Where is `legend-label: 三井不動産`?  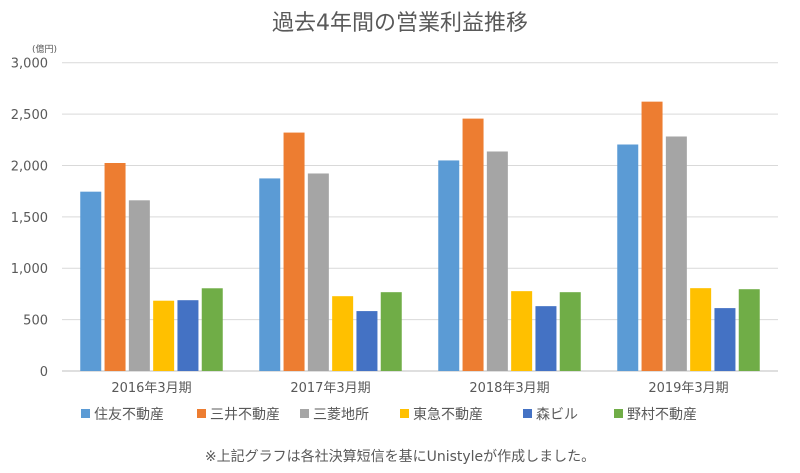
legend-label: 三井不動産 is located at coordinates (245, 415).